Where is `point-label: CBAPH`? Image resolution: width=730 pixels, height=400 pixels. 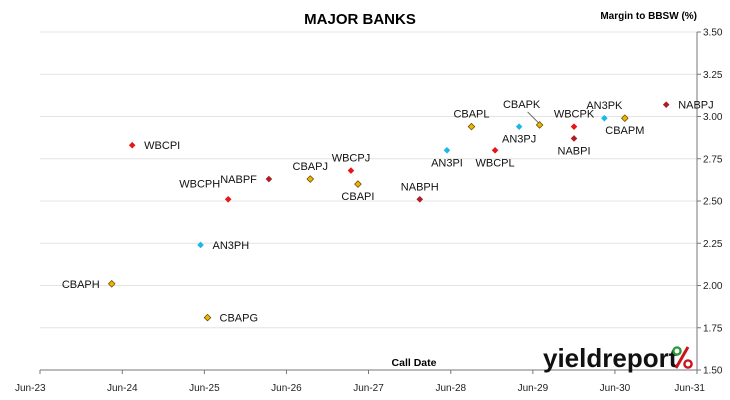 point-label: CBAPH is located at coordinates (81, 285).